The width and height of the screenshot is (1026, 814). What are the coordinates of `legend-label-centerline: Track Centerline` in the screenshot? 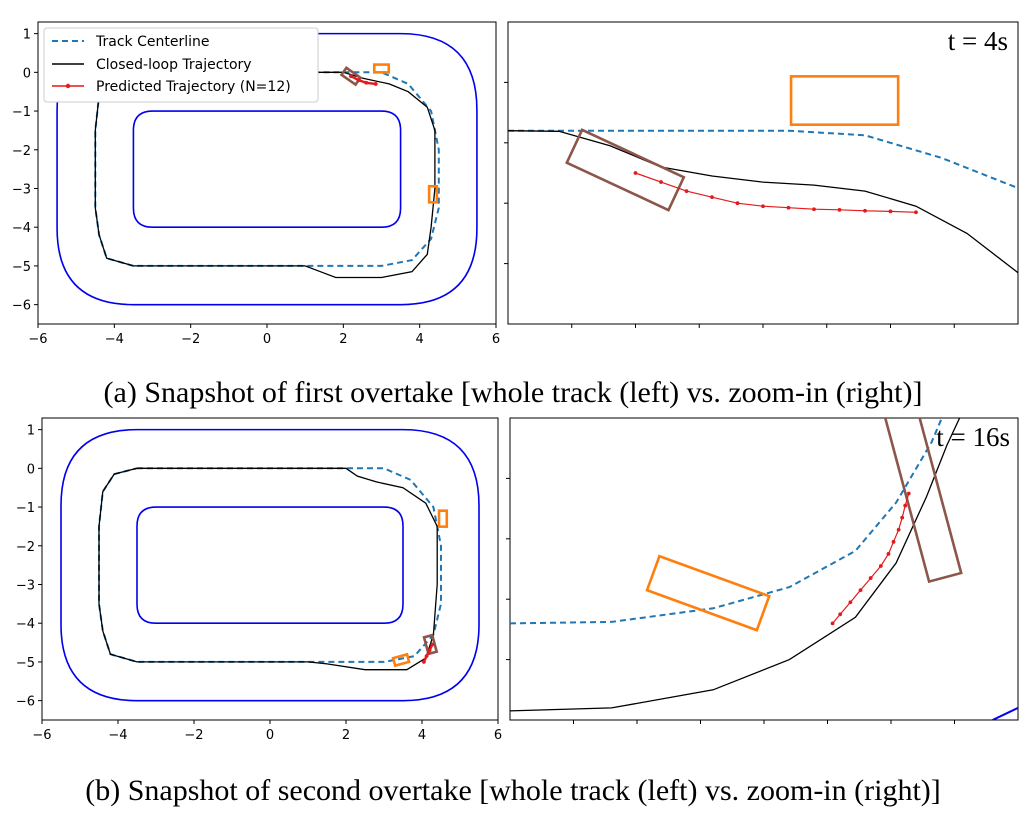 It's located at (152, 42).